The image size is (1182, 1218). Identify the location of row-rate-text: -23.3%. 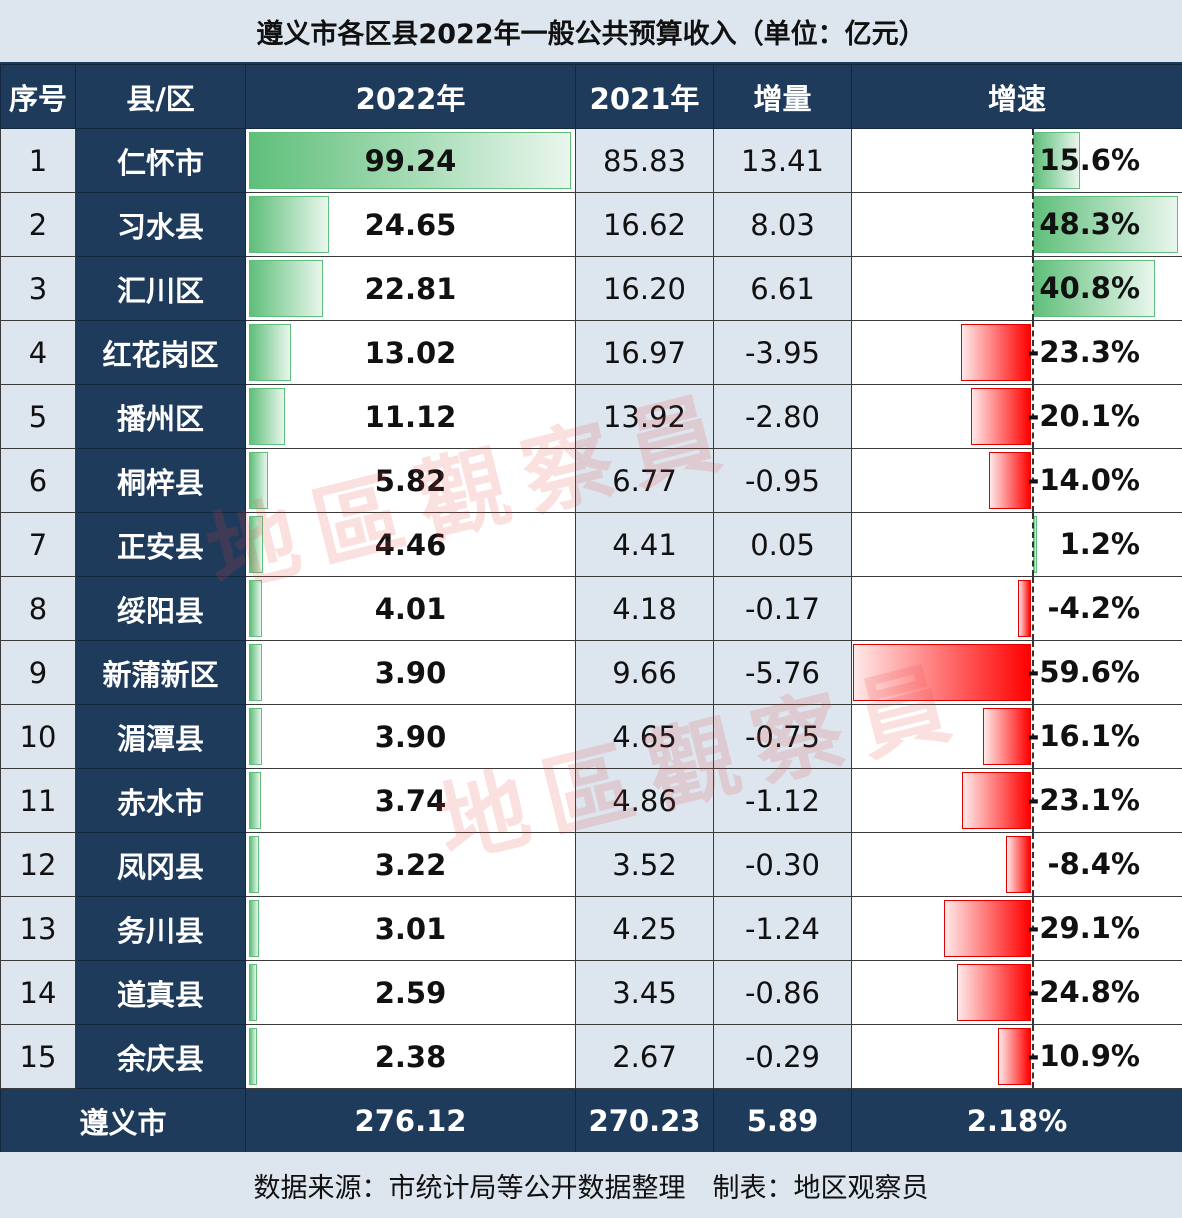
(1083, 352).